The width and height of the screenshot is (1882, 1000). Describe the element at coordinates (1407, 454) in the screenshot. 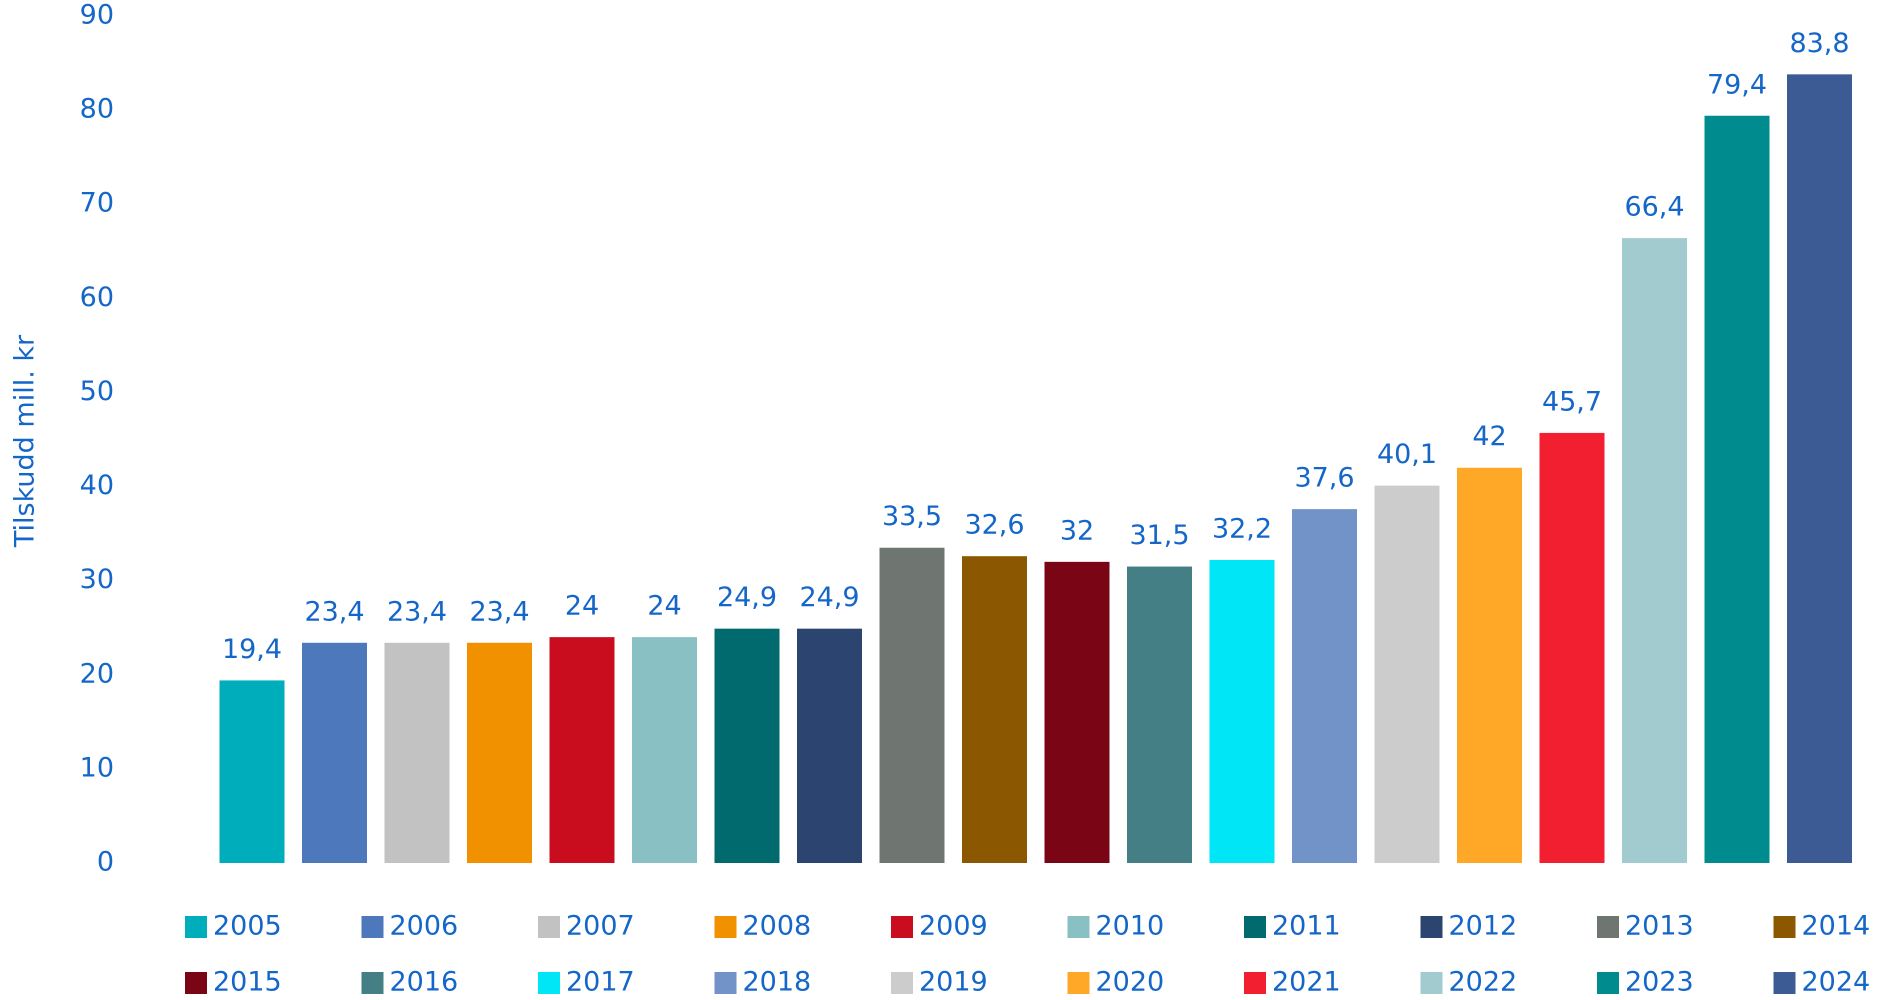

I see `data-label: 40,1` at that location.